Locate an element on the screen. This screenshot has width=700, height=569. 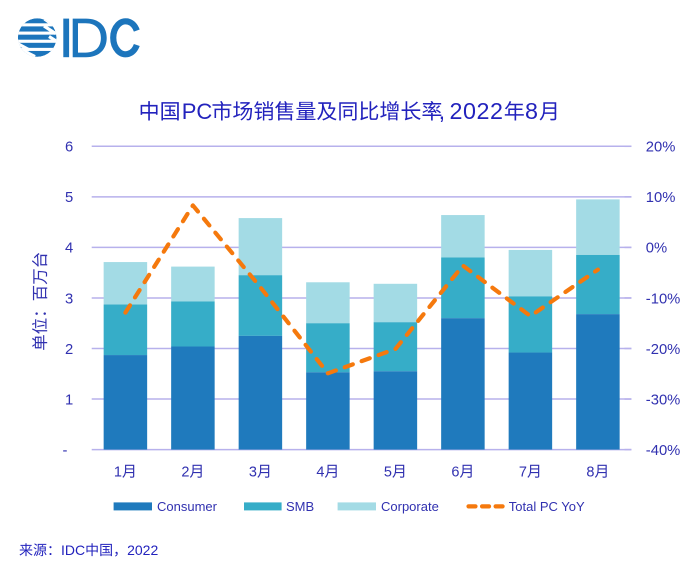
svg-text: 0% is located at coordinates (656, 249).